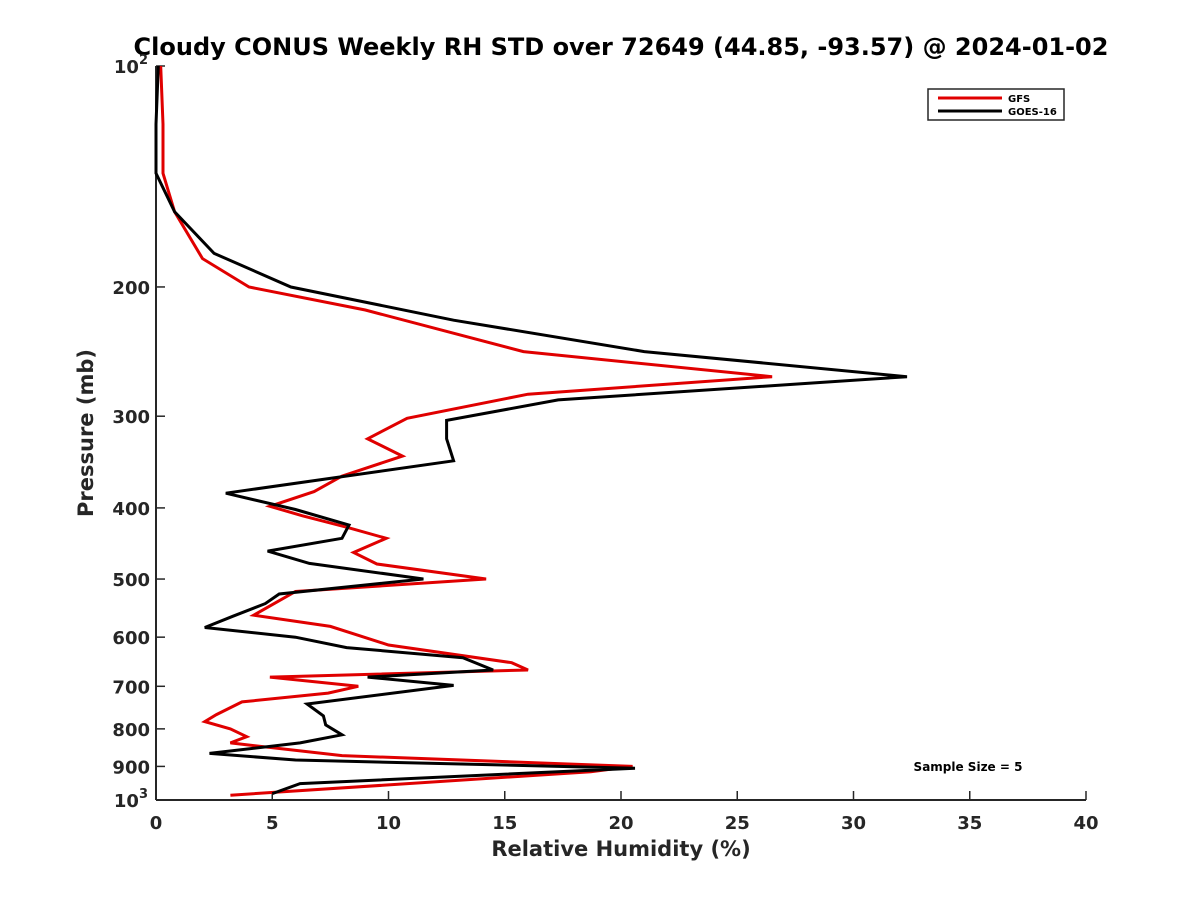 The width and height of the screenshot is (1200, 900). I want to click on x-tick-label: 15, so click(504, 823).